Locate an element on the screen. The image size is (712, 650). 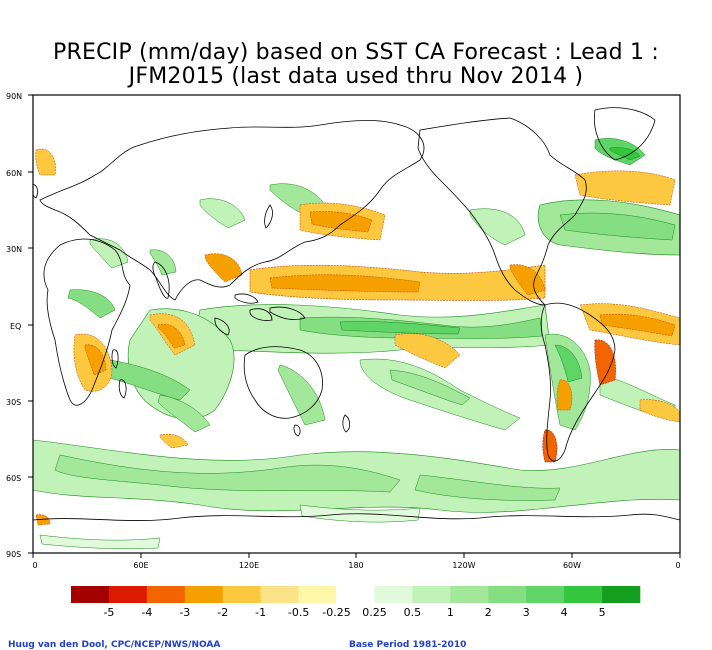
color-legend is located at coordinates (356, 594).